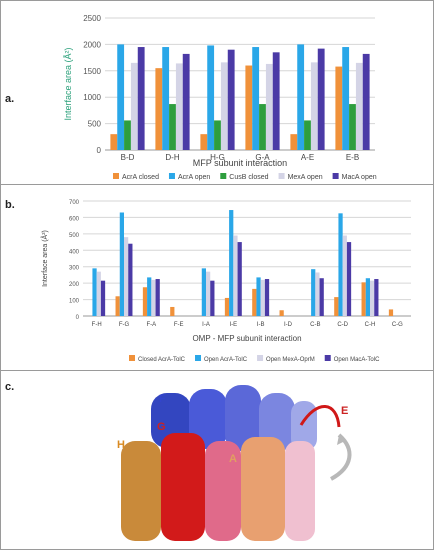 This screenshot has width=434, height=550. What do you see at coordinates (157, 297) in the screenshot?
I see `bar-open-maca-tolc-f-a` at bounding box center [157, 297].